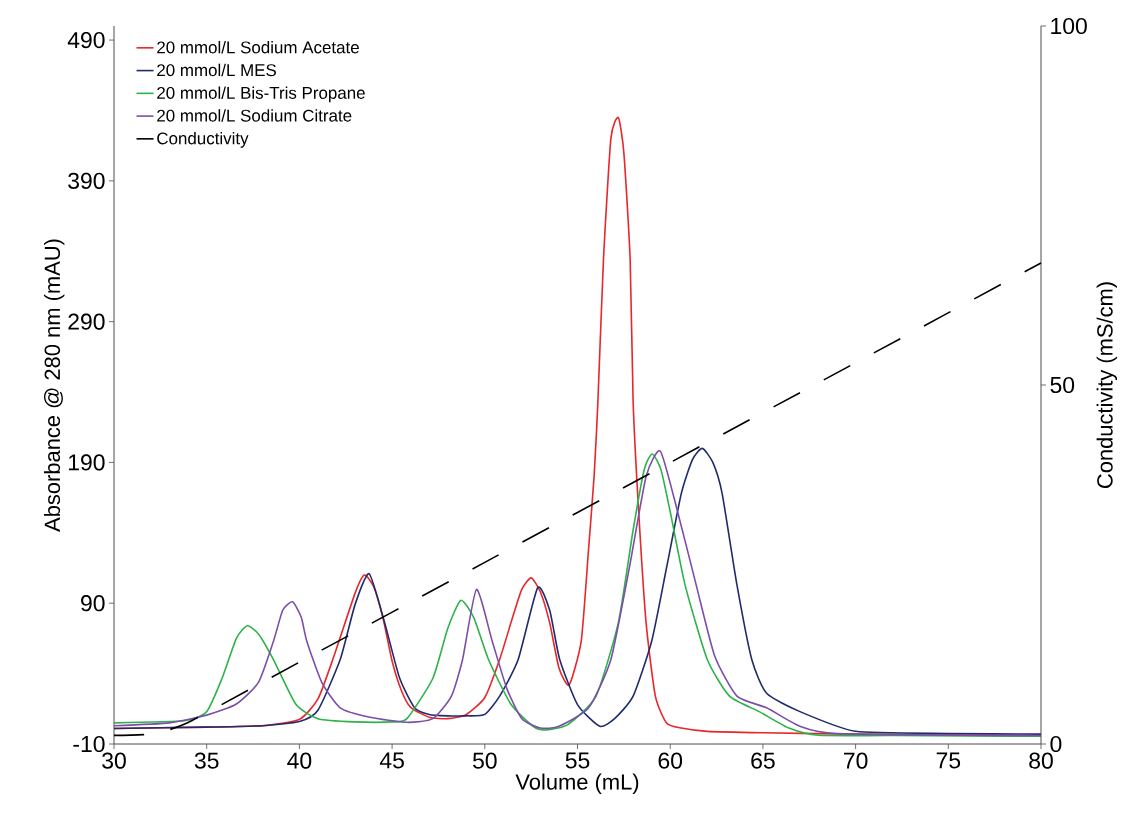 The height and width of the screenshot is (837, 1143). What do you see at coordinates (216, 70) in the screenshot?
I see `legend-label: 20 mmol/L MES` at bounding box center [216, 70].